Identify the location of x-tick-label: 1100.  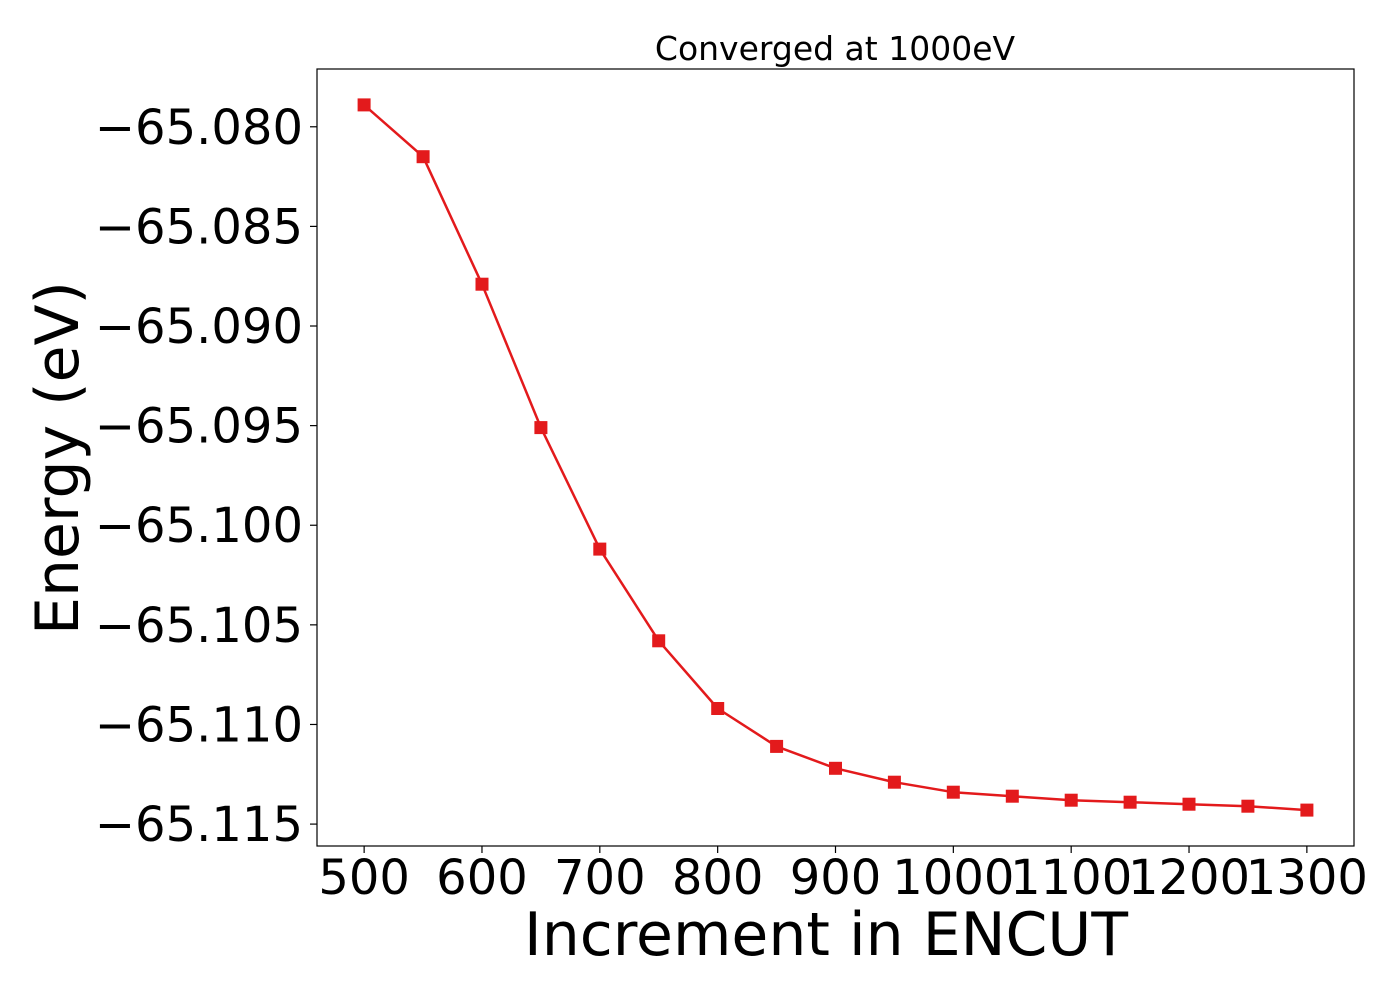
(1071, 878).